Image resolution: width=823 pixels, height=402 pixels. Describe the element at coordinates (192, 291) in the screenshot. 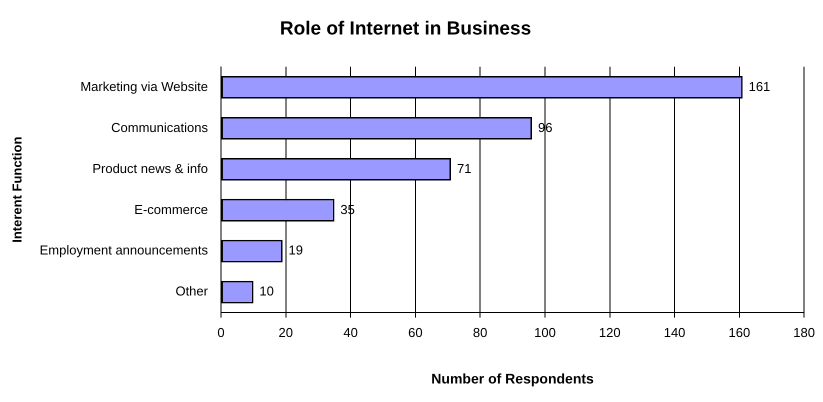

I see `y-tick-label: Other` at that location.